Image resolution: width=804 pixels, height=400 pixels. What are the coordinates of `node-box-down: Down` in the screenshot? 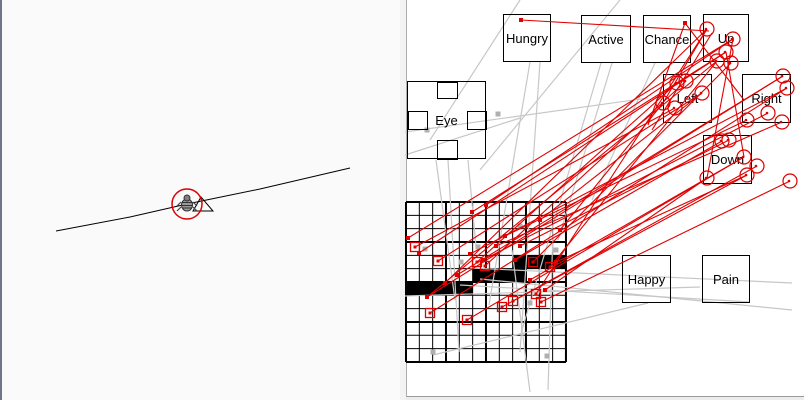 It's located at (727, 159).